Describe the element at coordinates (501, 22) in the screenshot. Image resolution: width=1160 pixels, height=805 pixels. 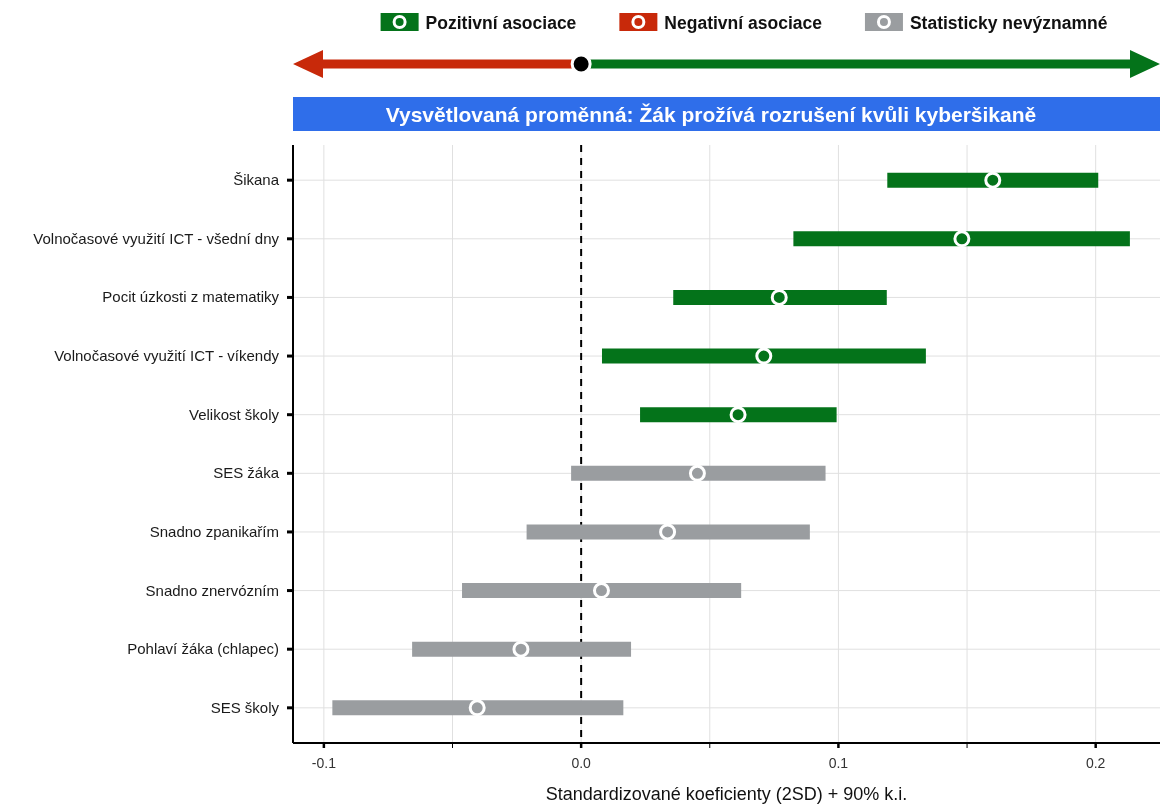
I see `legend-label: Pozitivní asociace` at that location.